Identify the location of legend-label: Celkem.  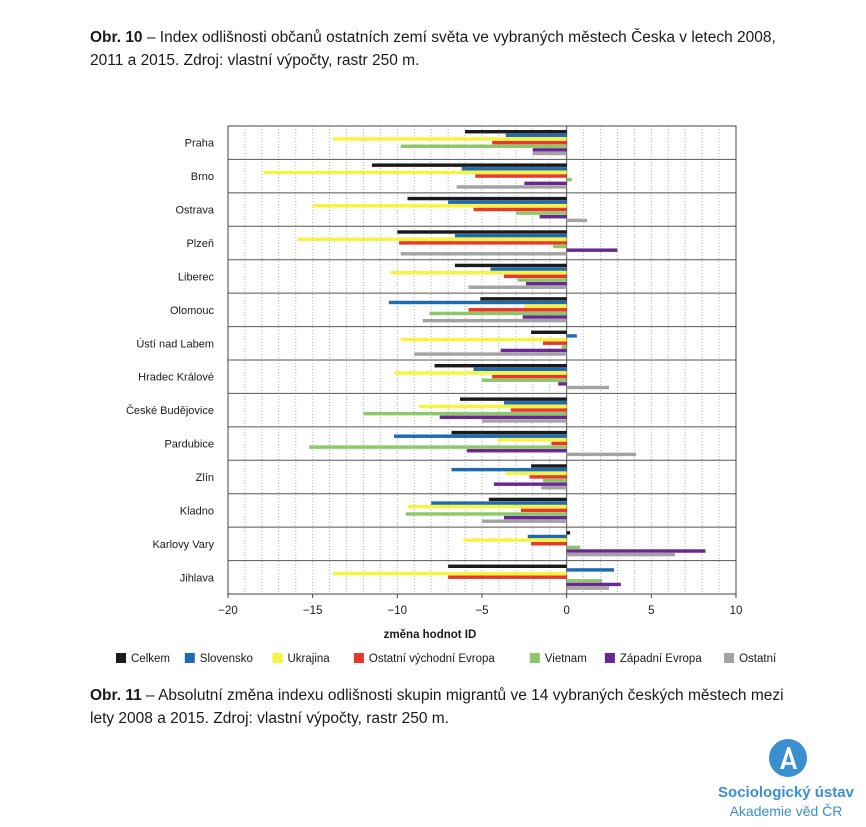
(150, 659).